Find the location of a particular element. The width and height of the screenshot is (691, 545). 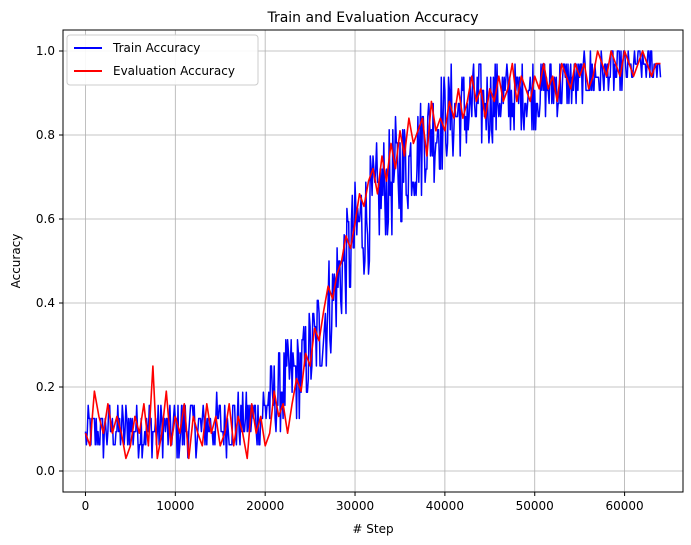

x-tick-label: 20000 is located at coordinates (265, 506).